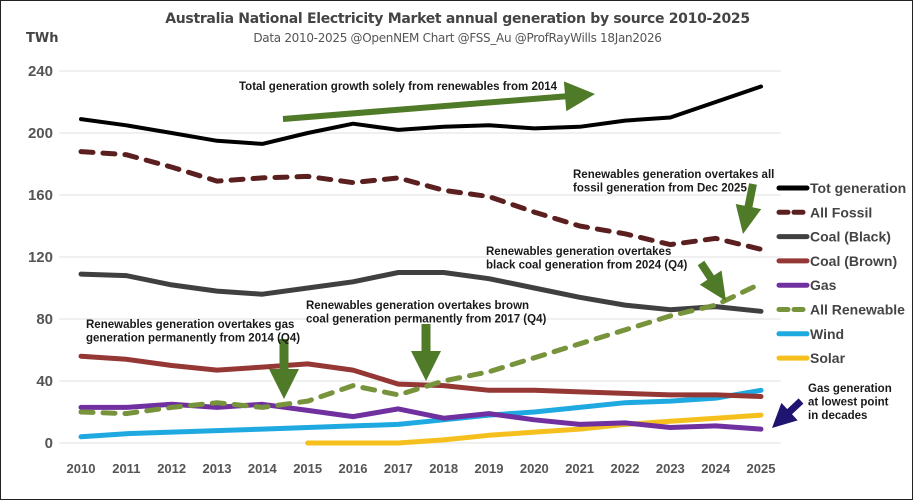 This screenshot has width=913, height=500. I want to click on y-tick-label: 0, so click(49, 443).